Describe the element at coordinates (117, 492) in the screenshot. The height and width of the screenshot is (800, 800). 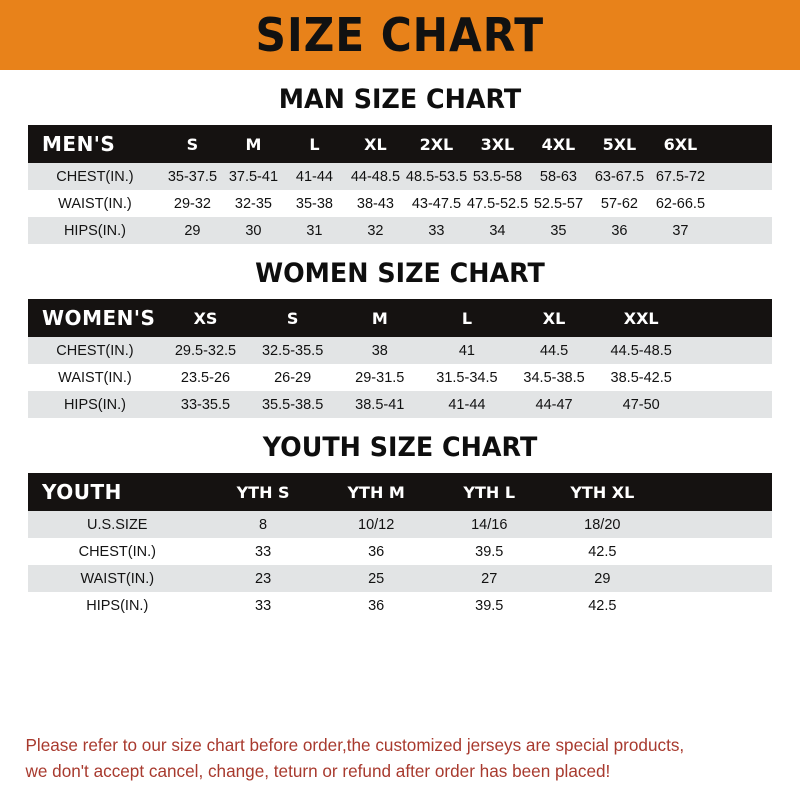
I see `column-header-rowlabel: YOUTH` at that location.